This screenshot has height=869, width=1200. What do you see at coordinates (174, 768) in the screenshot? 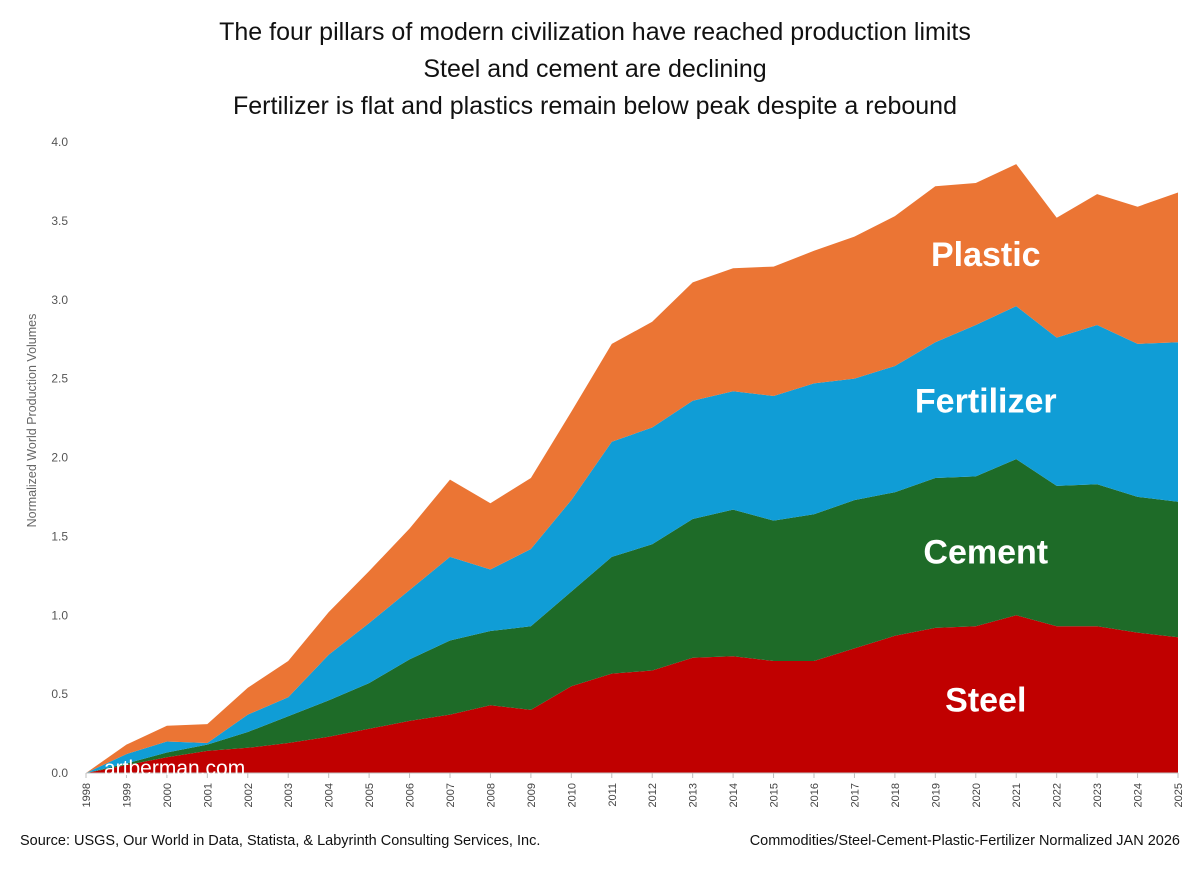
I see `watermark: artberman.com` at bounding box center [174, 768].